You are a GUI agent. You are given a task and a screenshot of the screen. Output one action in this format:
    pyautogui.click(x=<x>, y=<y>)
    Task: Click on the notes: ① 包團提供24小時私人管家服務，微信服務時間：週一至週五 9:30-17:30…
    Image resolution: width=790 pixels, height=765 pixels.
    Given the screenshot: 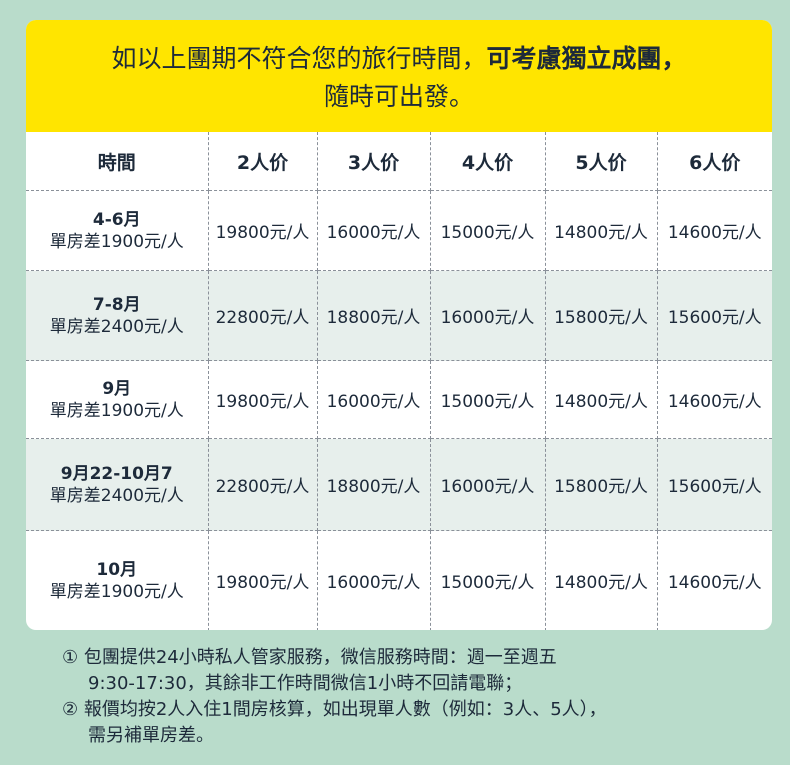 What is the action you would take?
    pyautogui.click(x=334, y=697)
    